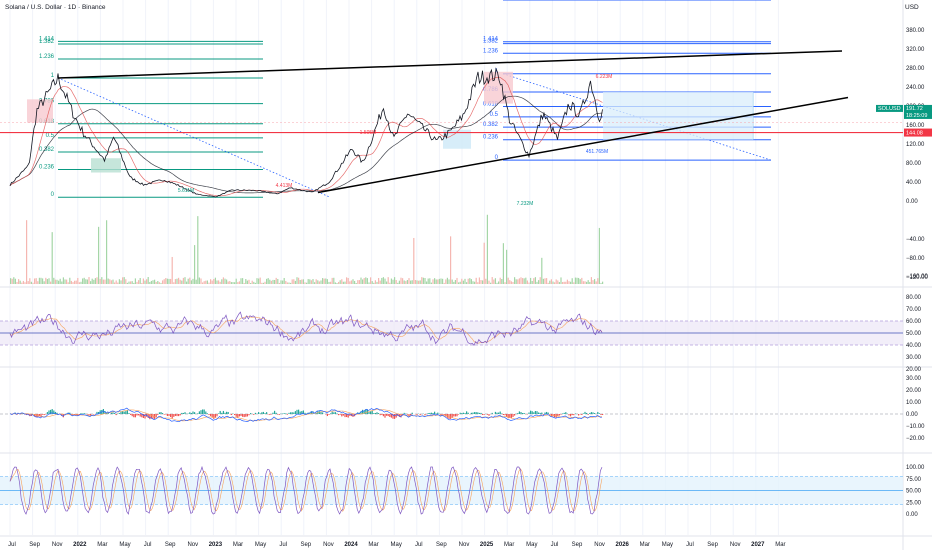  Describe the element at coordinates (306, 490) in the screenshot. I see `stoch-d-line` at that location.